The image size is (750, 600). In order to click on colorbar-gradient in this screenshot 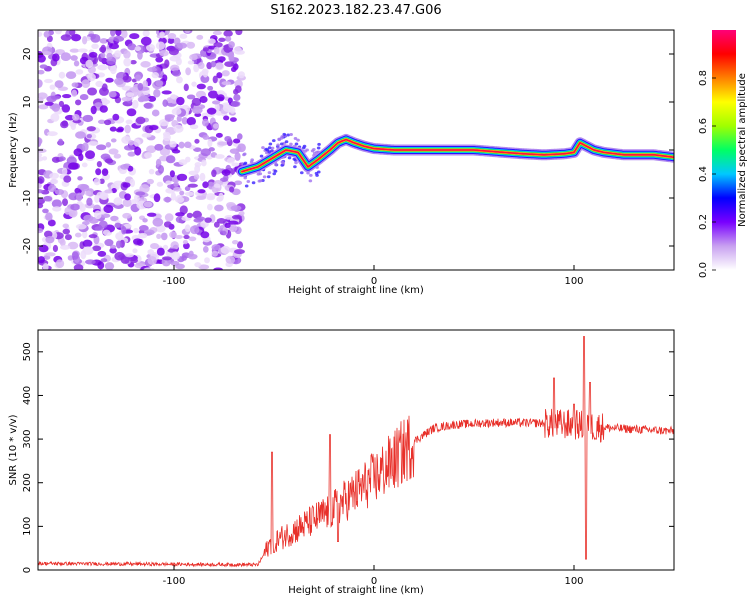, I will do `click(724, 150)`.